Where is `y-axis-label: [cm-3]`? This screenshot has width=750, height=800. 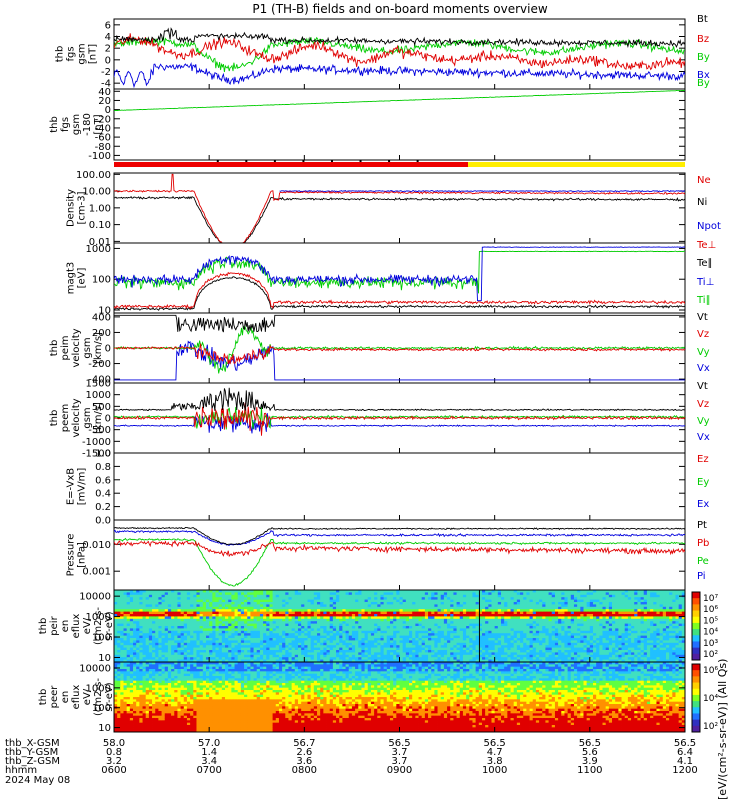
y-axis-label: [cm-3] is located at coordinates (82, 207).